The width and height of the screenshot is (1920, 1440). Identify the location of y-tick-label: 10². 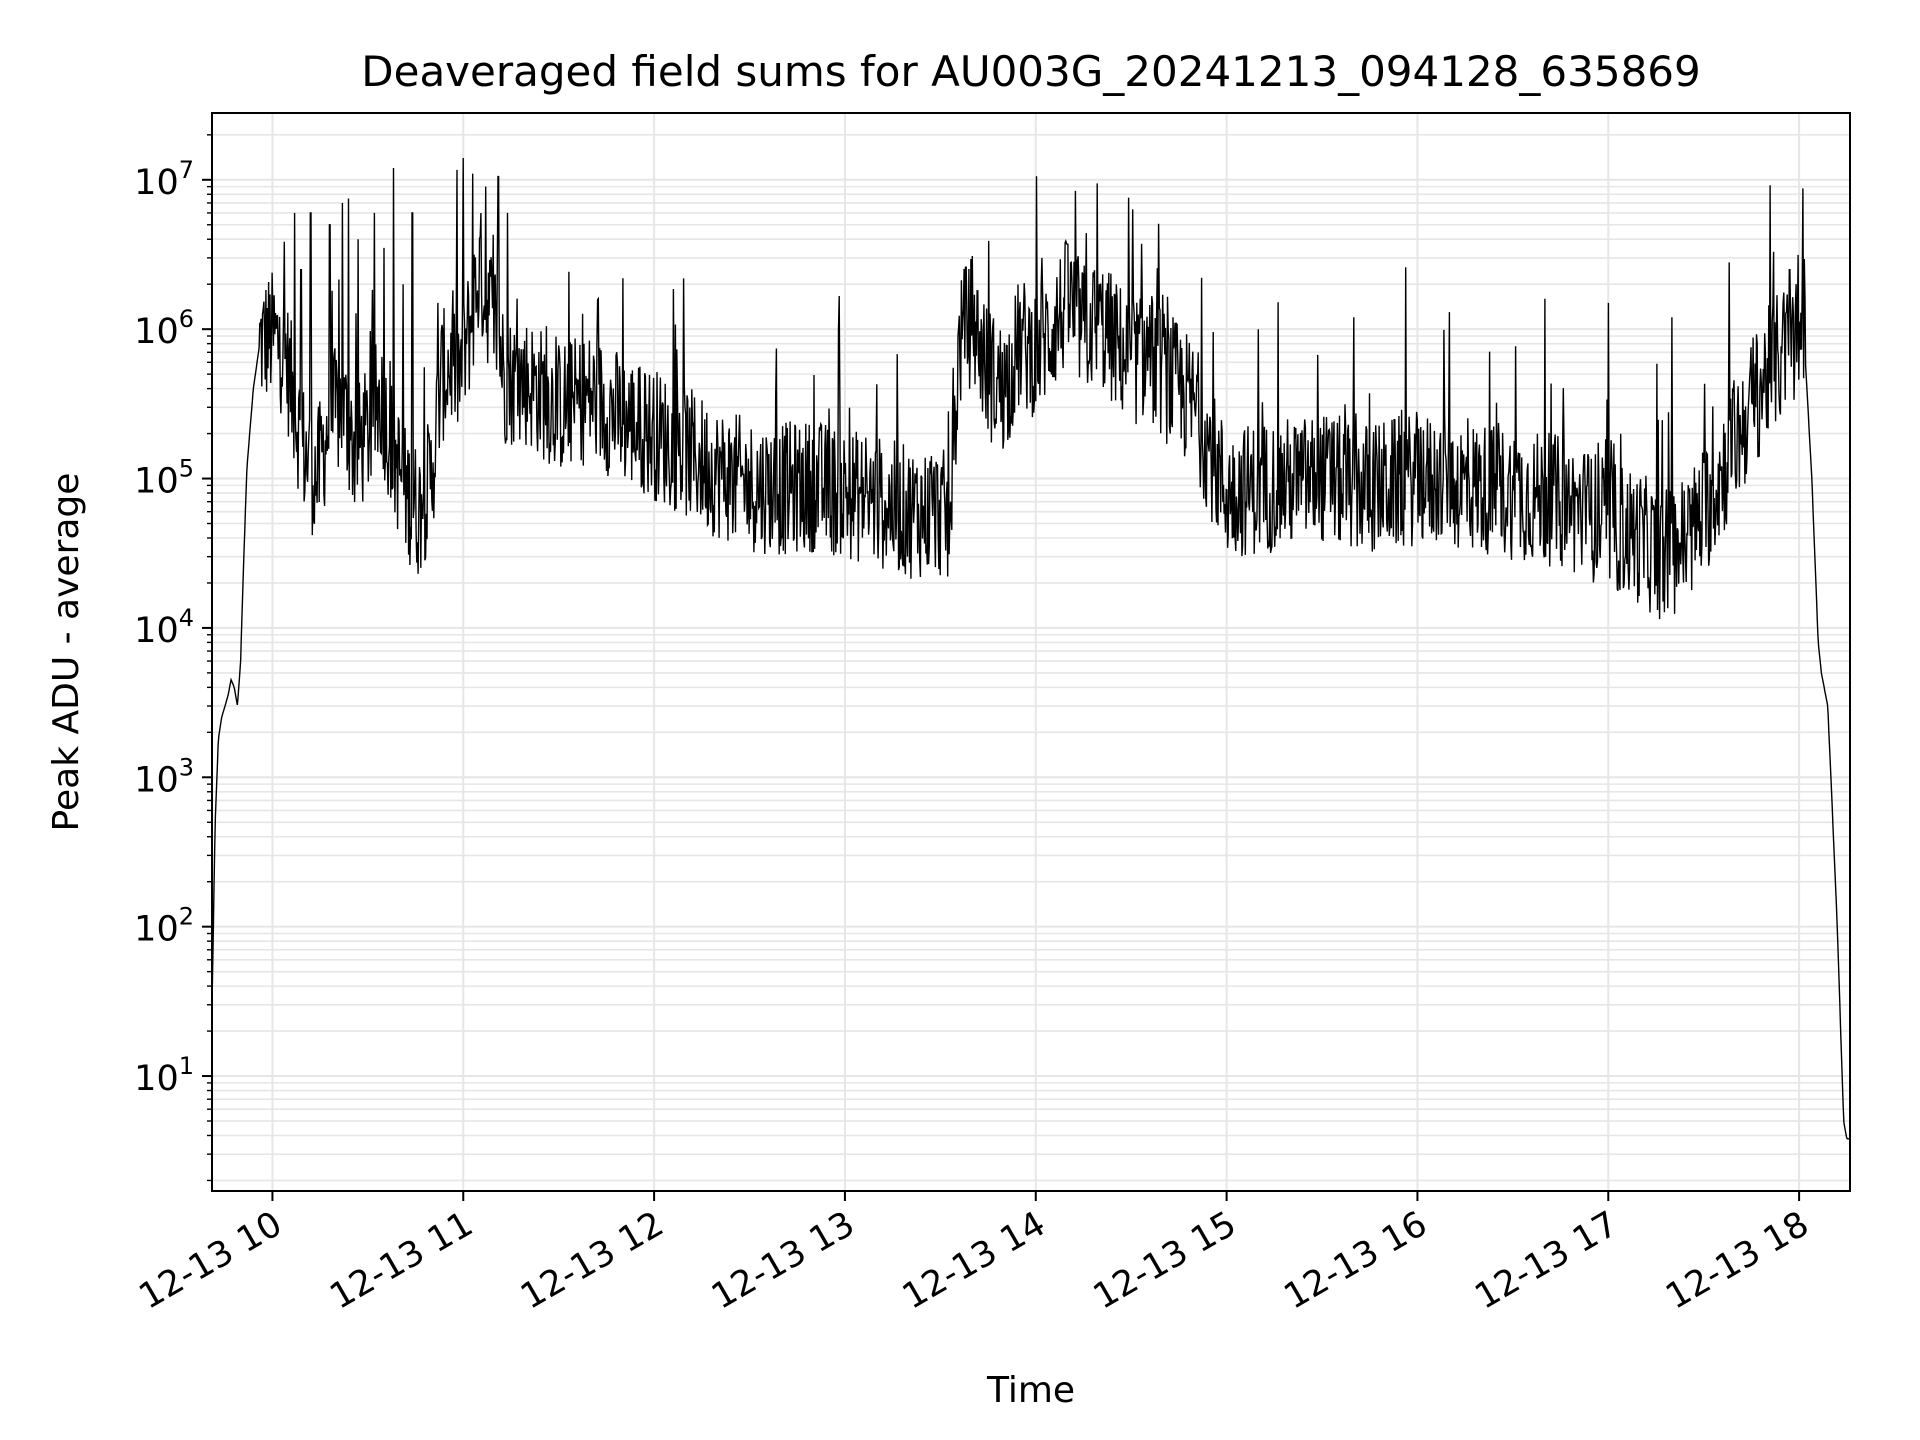
(164, 926).